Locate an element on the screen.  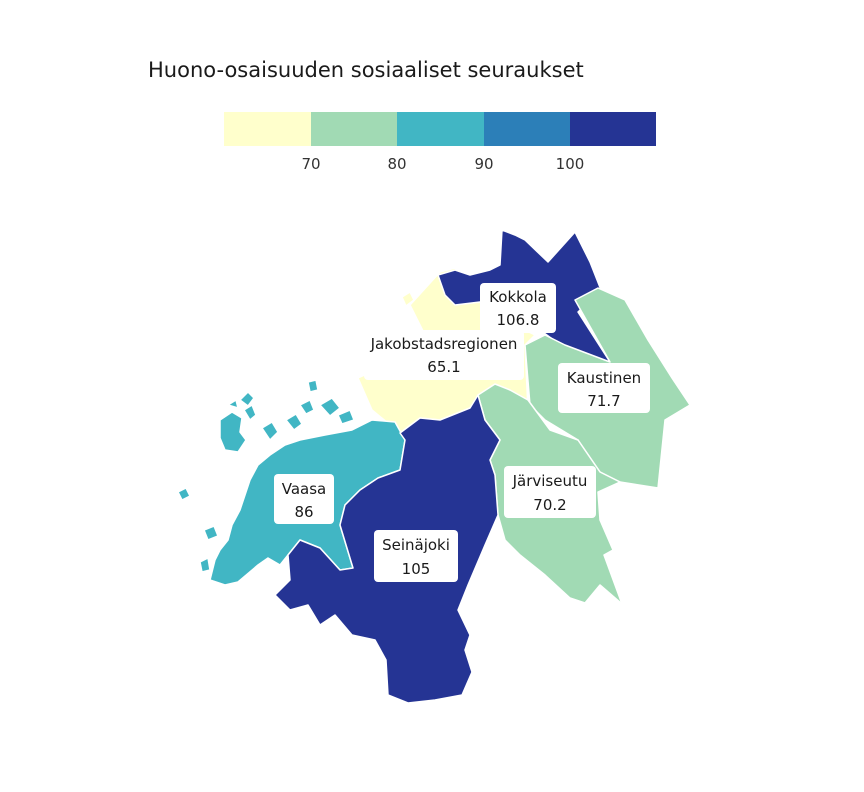
legend-tick-90: 90 is located at coordinates (483, 164).